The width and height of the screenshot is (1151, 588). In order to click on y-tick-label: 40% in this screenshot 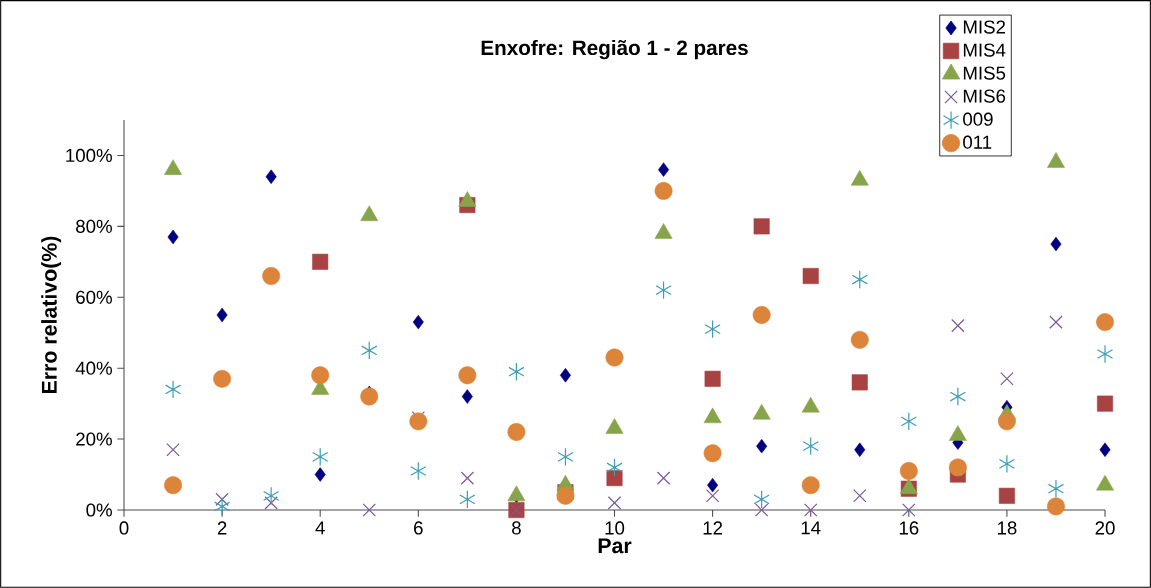, I will do `click(93, 368)`.